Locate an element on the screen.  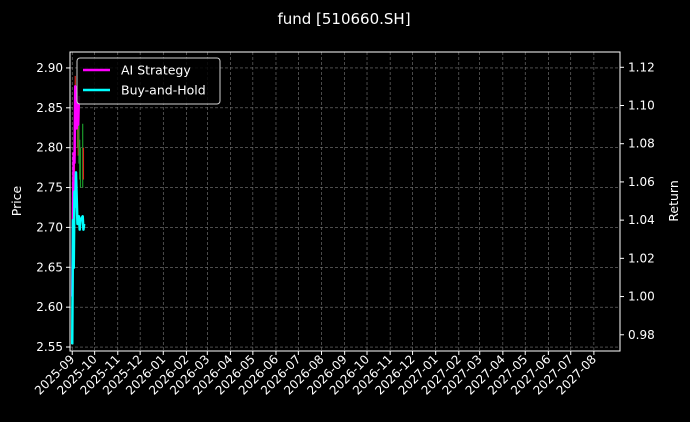
right-tick-label: 1.02 is located at coordinates (641, 258).